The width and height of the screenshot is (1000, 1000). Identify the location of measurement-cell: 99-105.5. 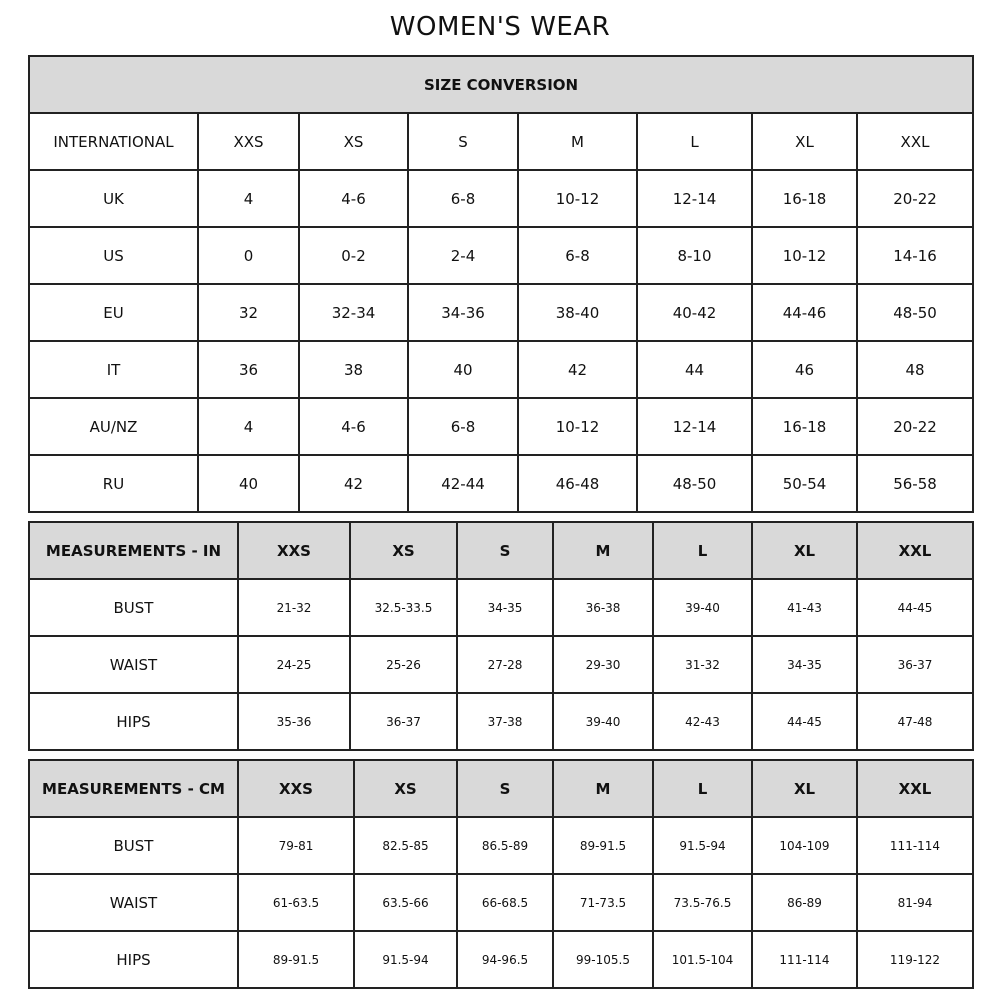
(603, 959).